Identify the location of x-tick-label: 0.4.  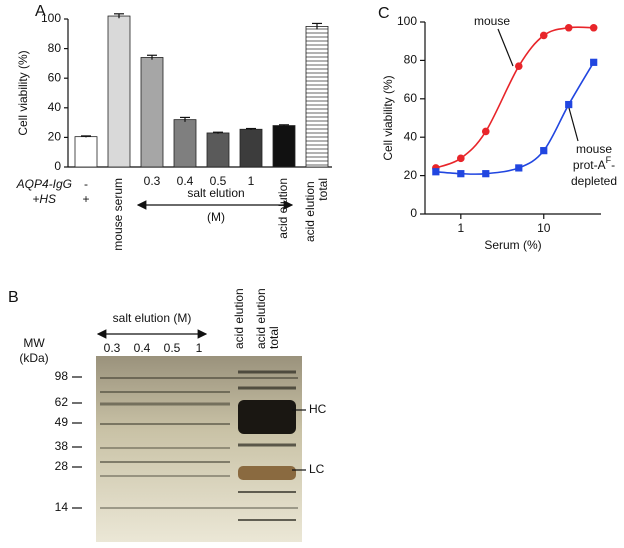
(185, 181).